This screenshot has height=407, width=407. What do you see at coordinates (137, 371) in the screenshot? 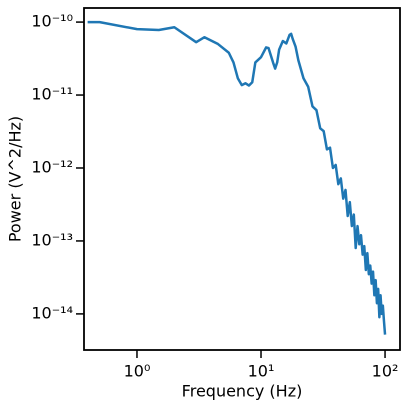
I see `x-tick-label: 10⁰` at bounding box center [137, 371].